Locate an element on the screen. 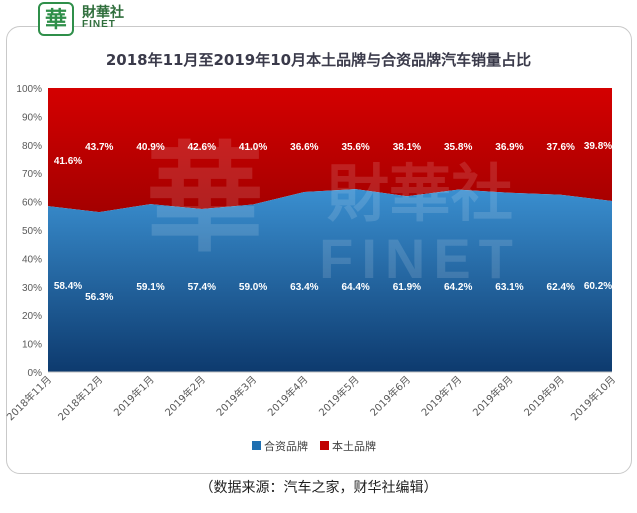  x-tick-label: 2018年11月 is located at coordinates (29, 398).